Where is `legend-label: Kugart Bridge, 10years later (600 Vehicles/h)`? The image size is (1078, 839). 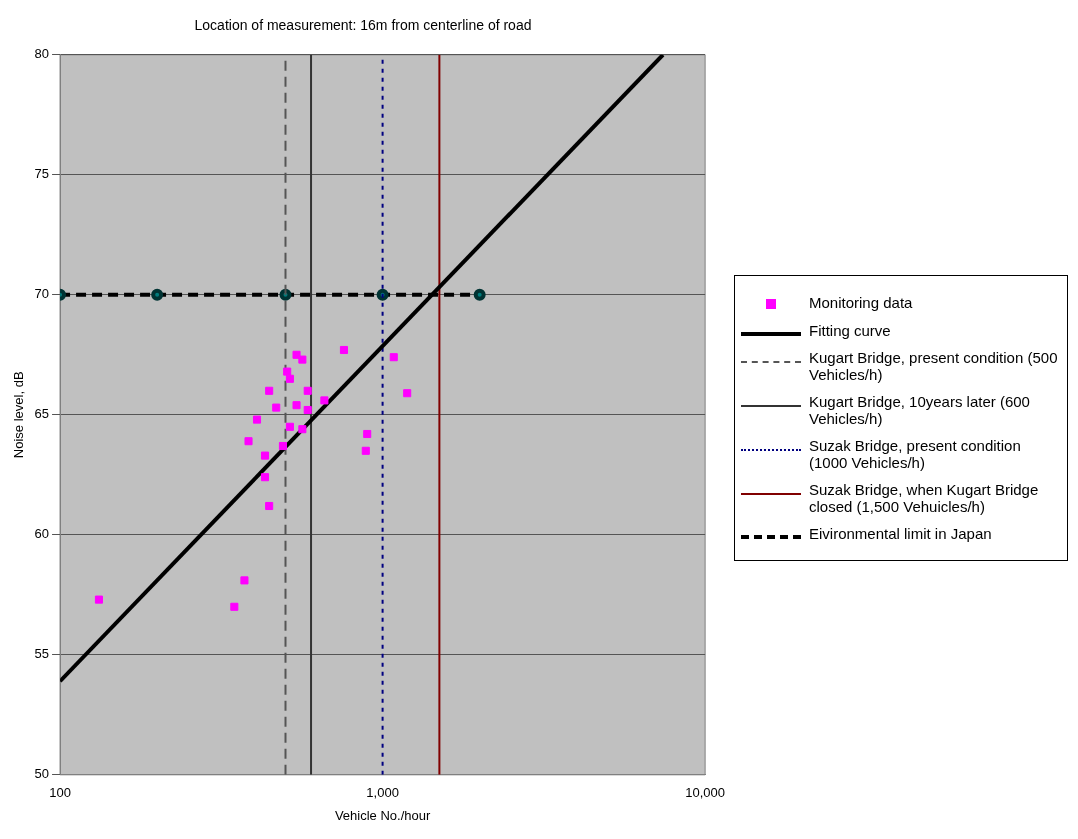 legend-label: Kugart Bridge, 10years later (600 Vehicles/h) is located at coordinates (920, 410).